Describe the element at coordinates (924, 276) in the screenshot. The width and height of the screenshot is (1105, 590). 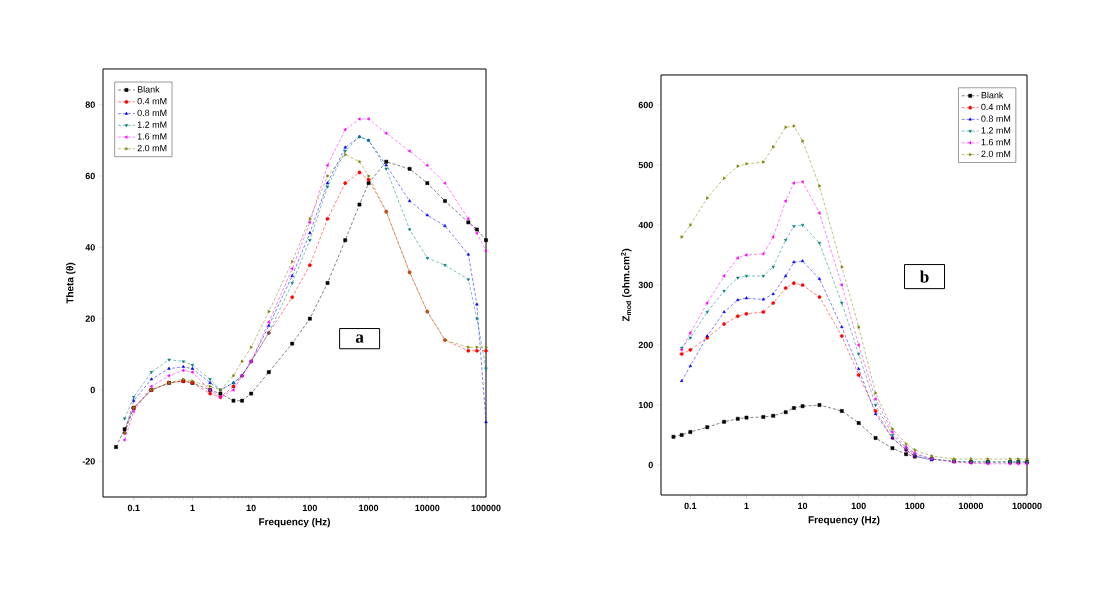
I see `annotation: b` at that location.